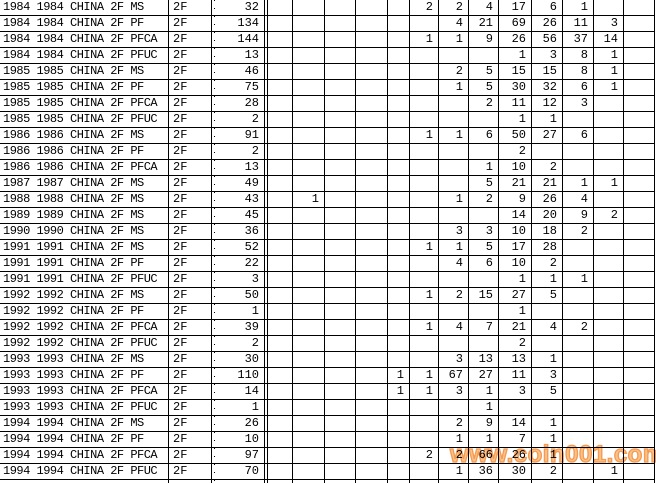  Describe the element at coordinates (238, 472) in the screenshot. I see `total-cell: 70` at that location.